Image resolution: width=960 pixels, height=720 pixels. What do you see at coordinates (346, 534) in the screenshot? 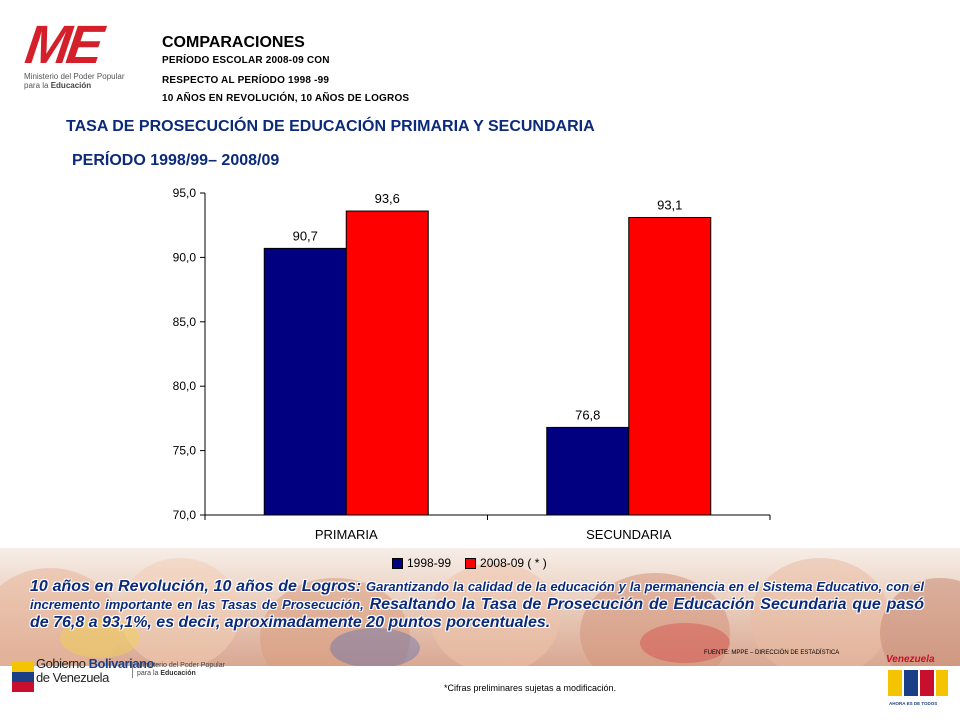
I see `x-category-label: PRIMARIA` at bounding box center [346, 534].